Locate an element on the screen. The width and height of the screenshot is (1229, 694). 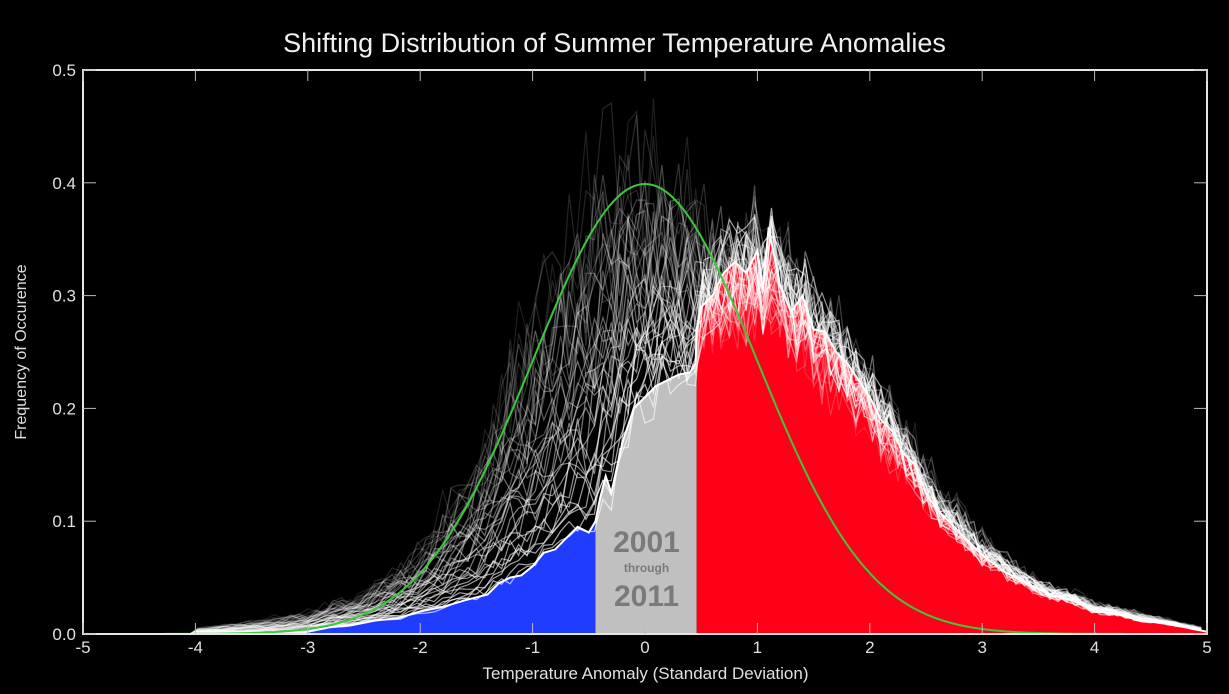
region-cold is located at coordinates (339, 577).